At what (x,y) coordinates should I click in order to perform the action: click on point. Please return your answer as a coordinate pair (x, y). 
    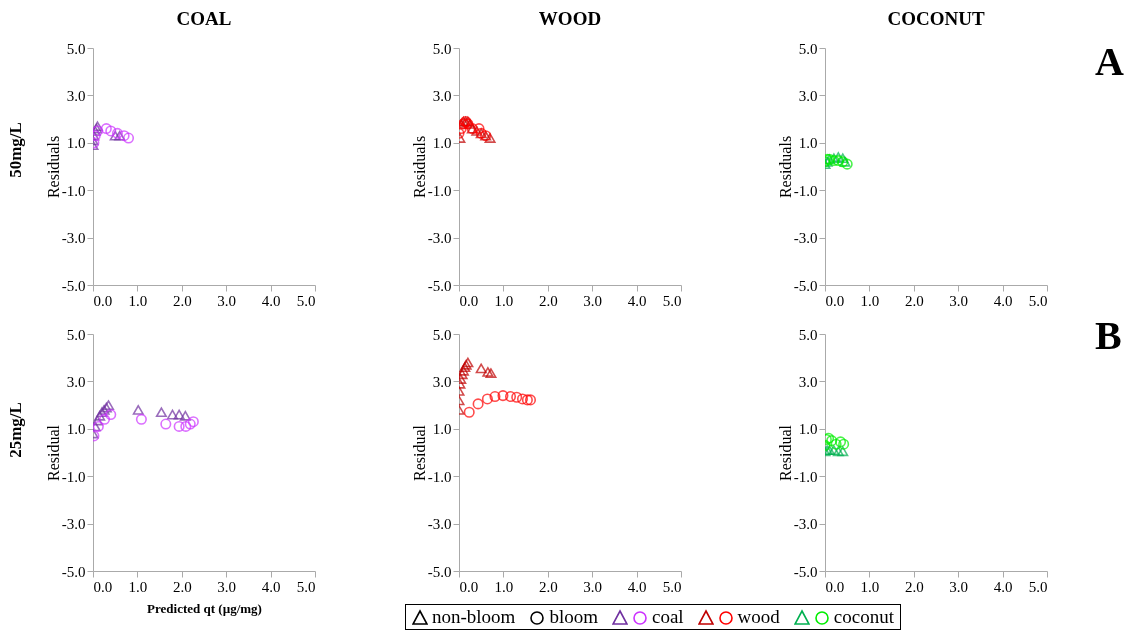
    Looking at the image, I should click on (490, 138).